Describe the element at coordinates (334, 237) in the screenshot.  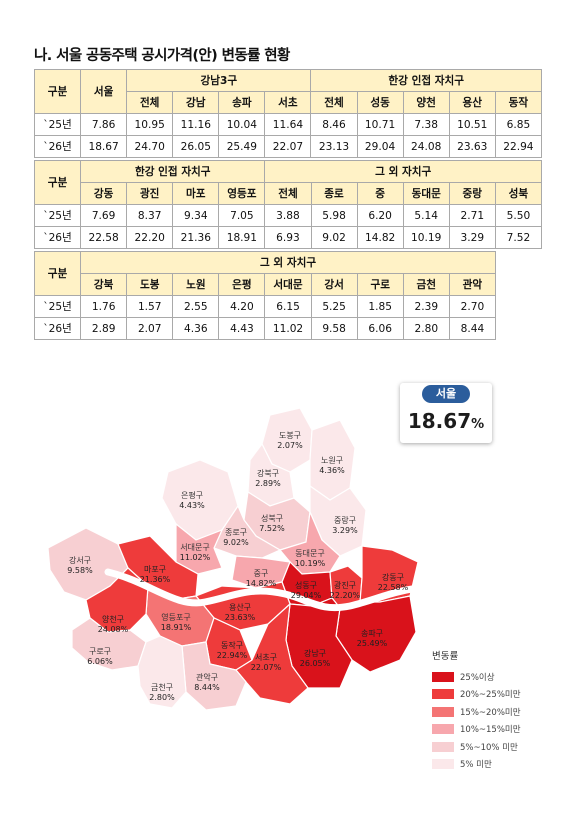
I see `table-cell: 9.02` at that location.